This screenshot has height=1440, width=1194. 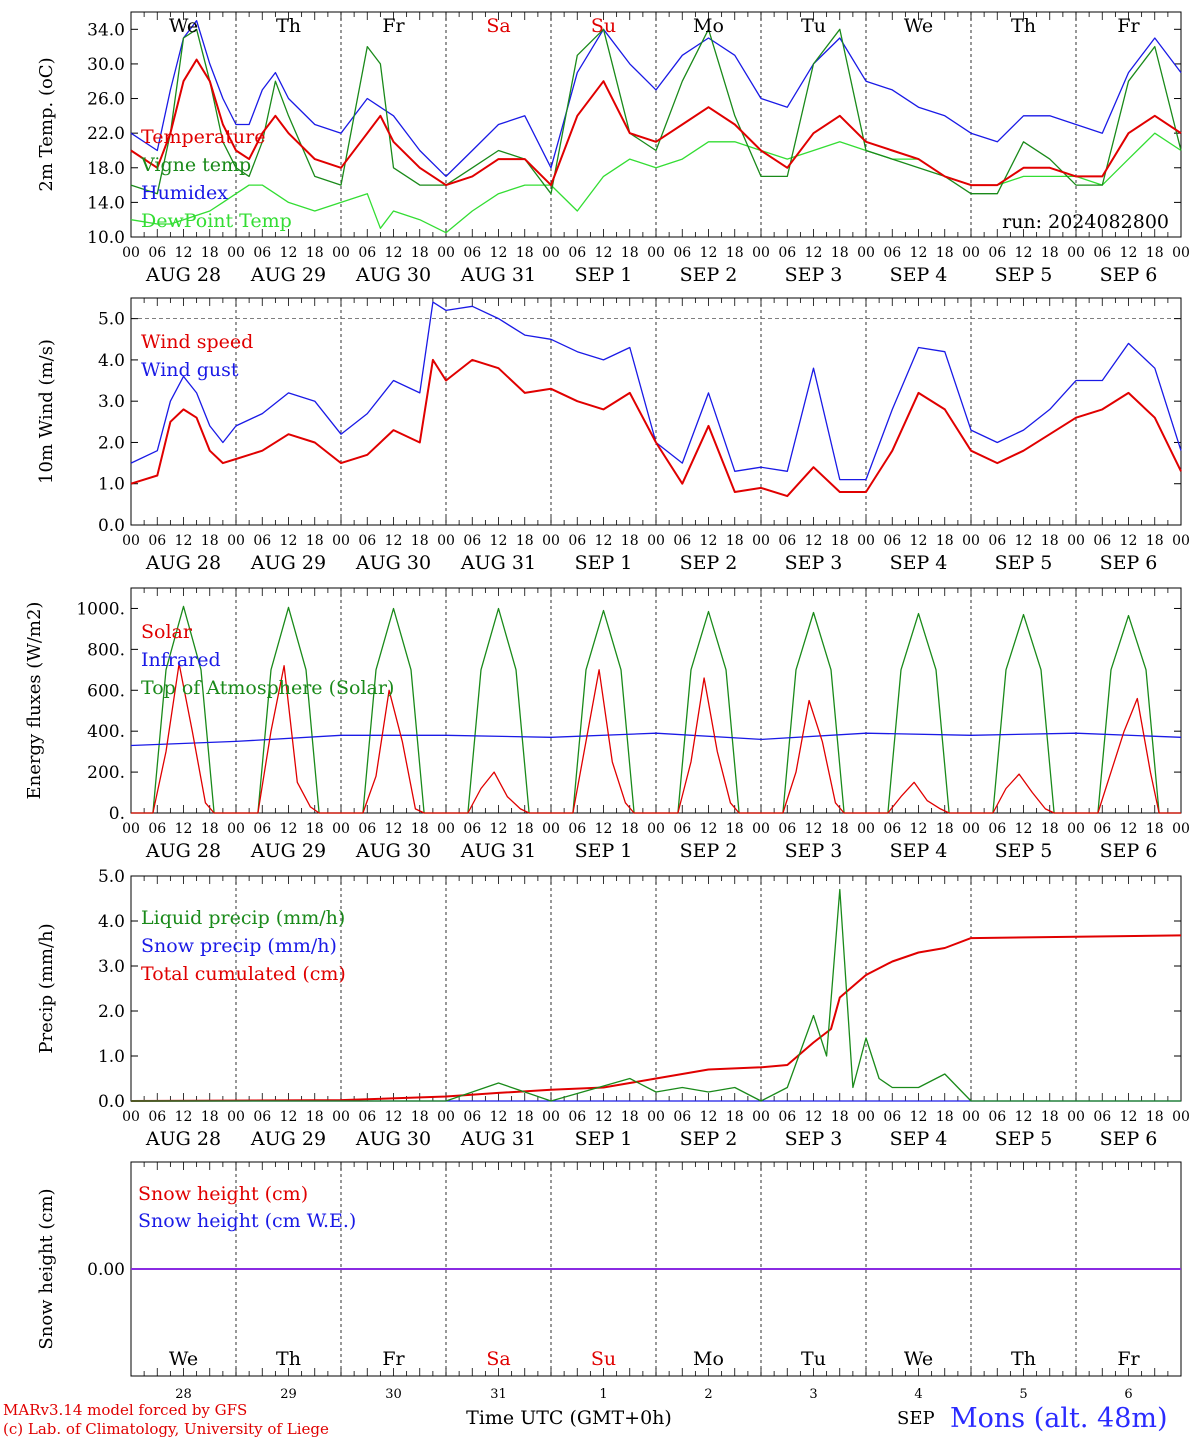 I want to click on weekday-label: Su, so click(x=603, y=26).